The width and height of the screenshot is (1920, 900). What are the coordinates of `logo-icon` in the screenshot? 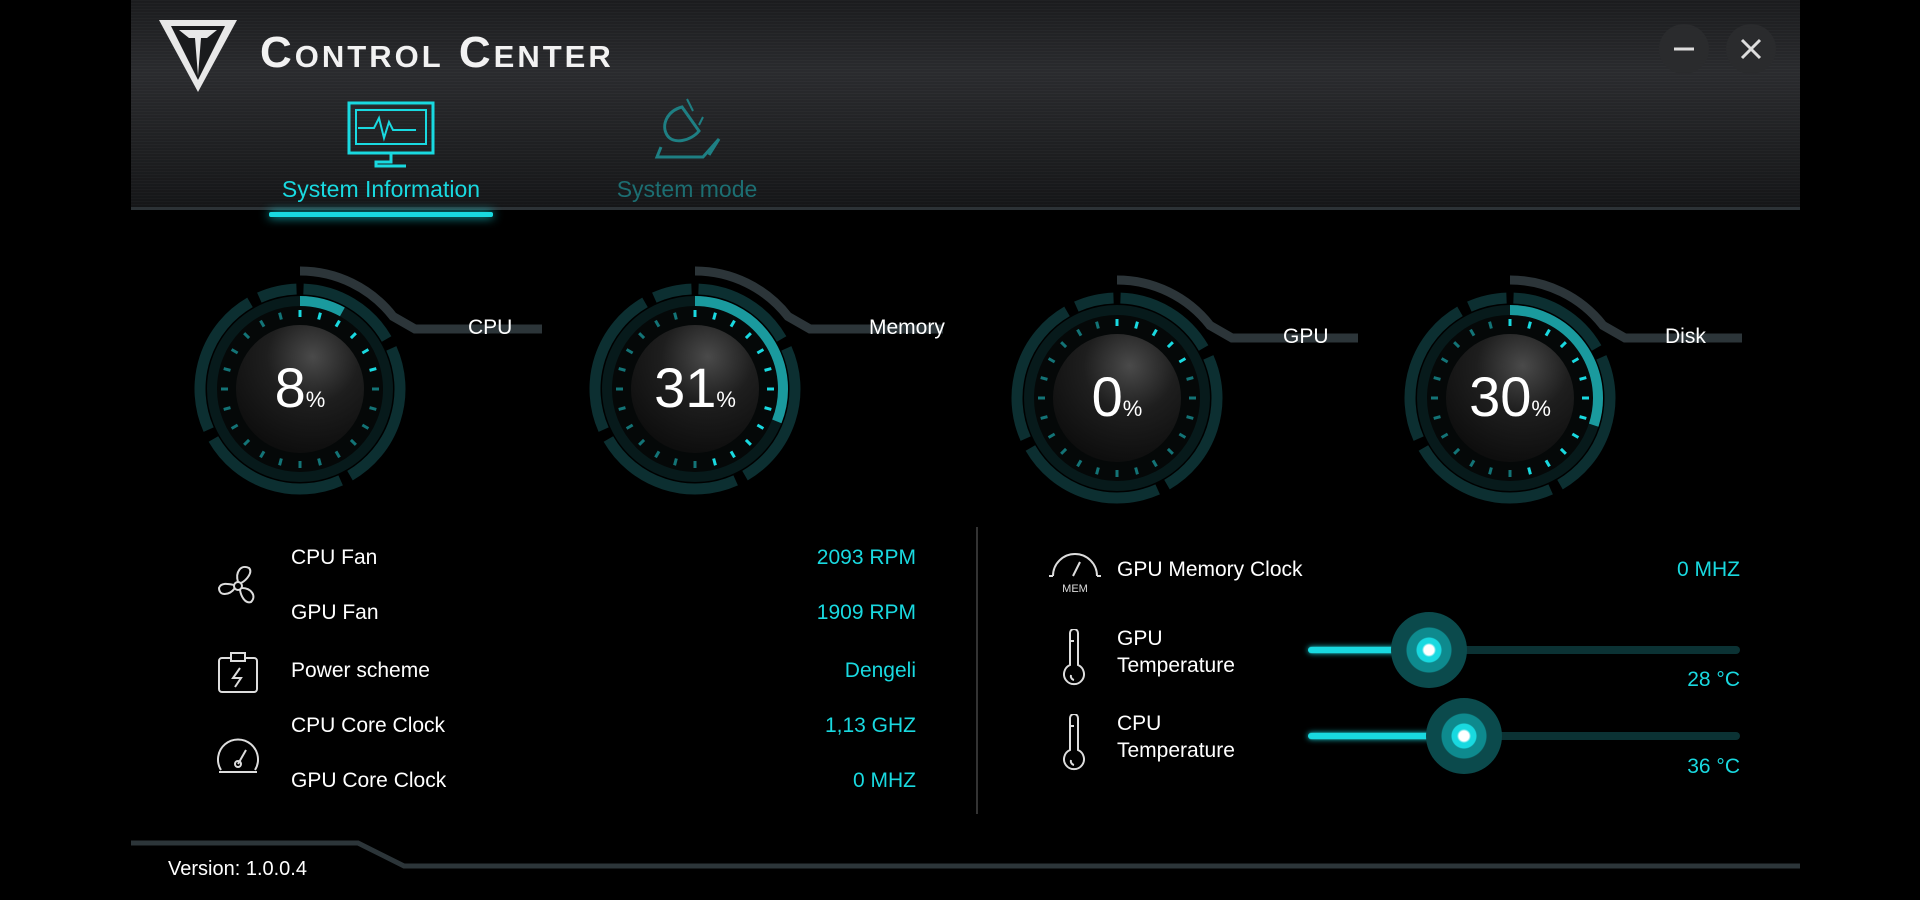 It's located at (198, 56).